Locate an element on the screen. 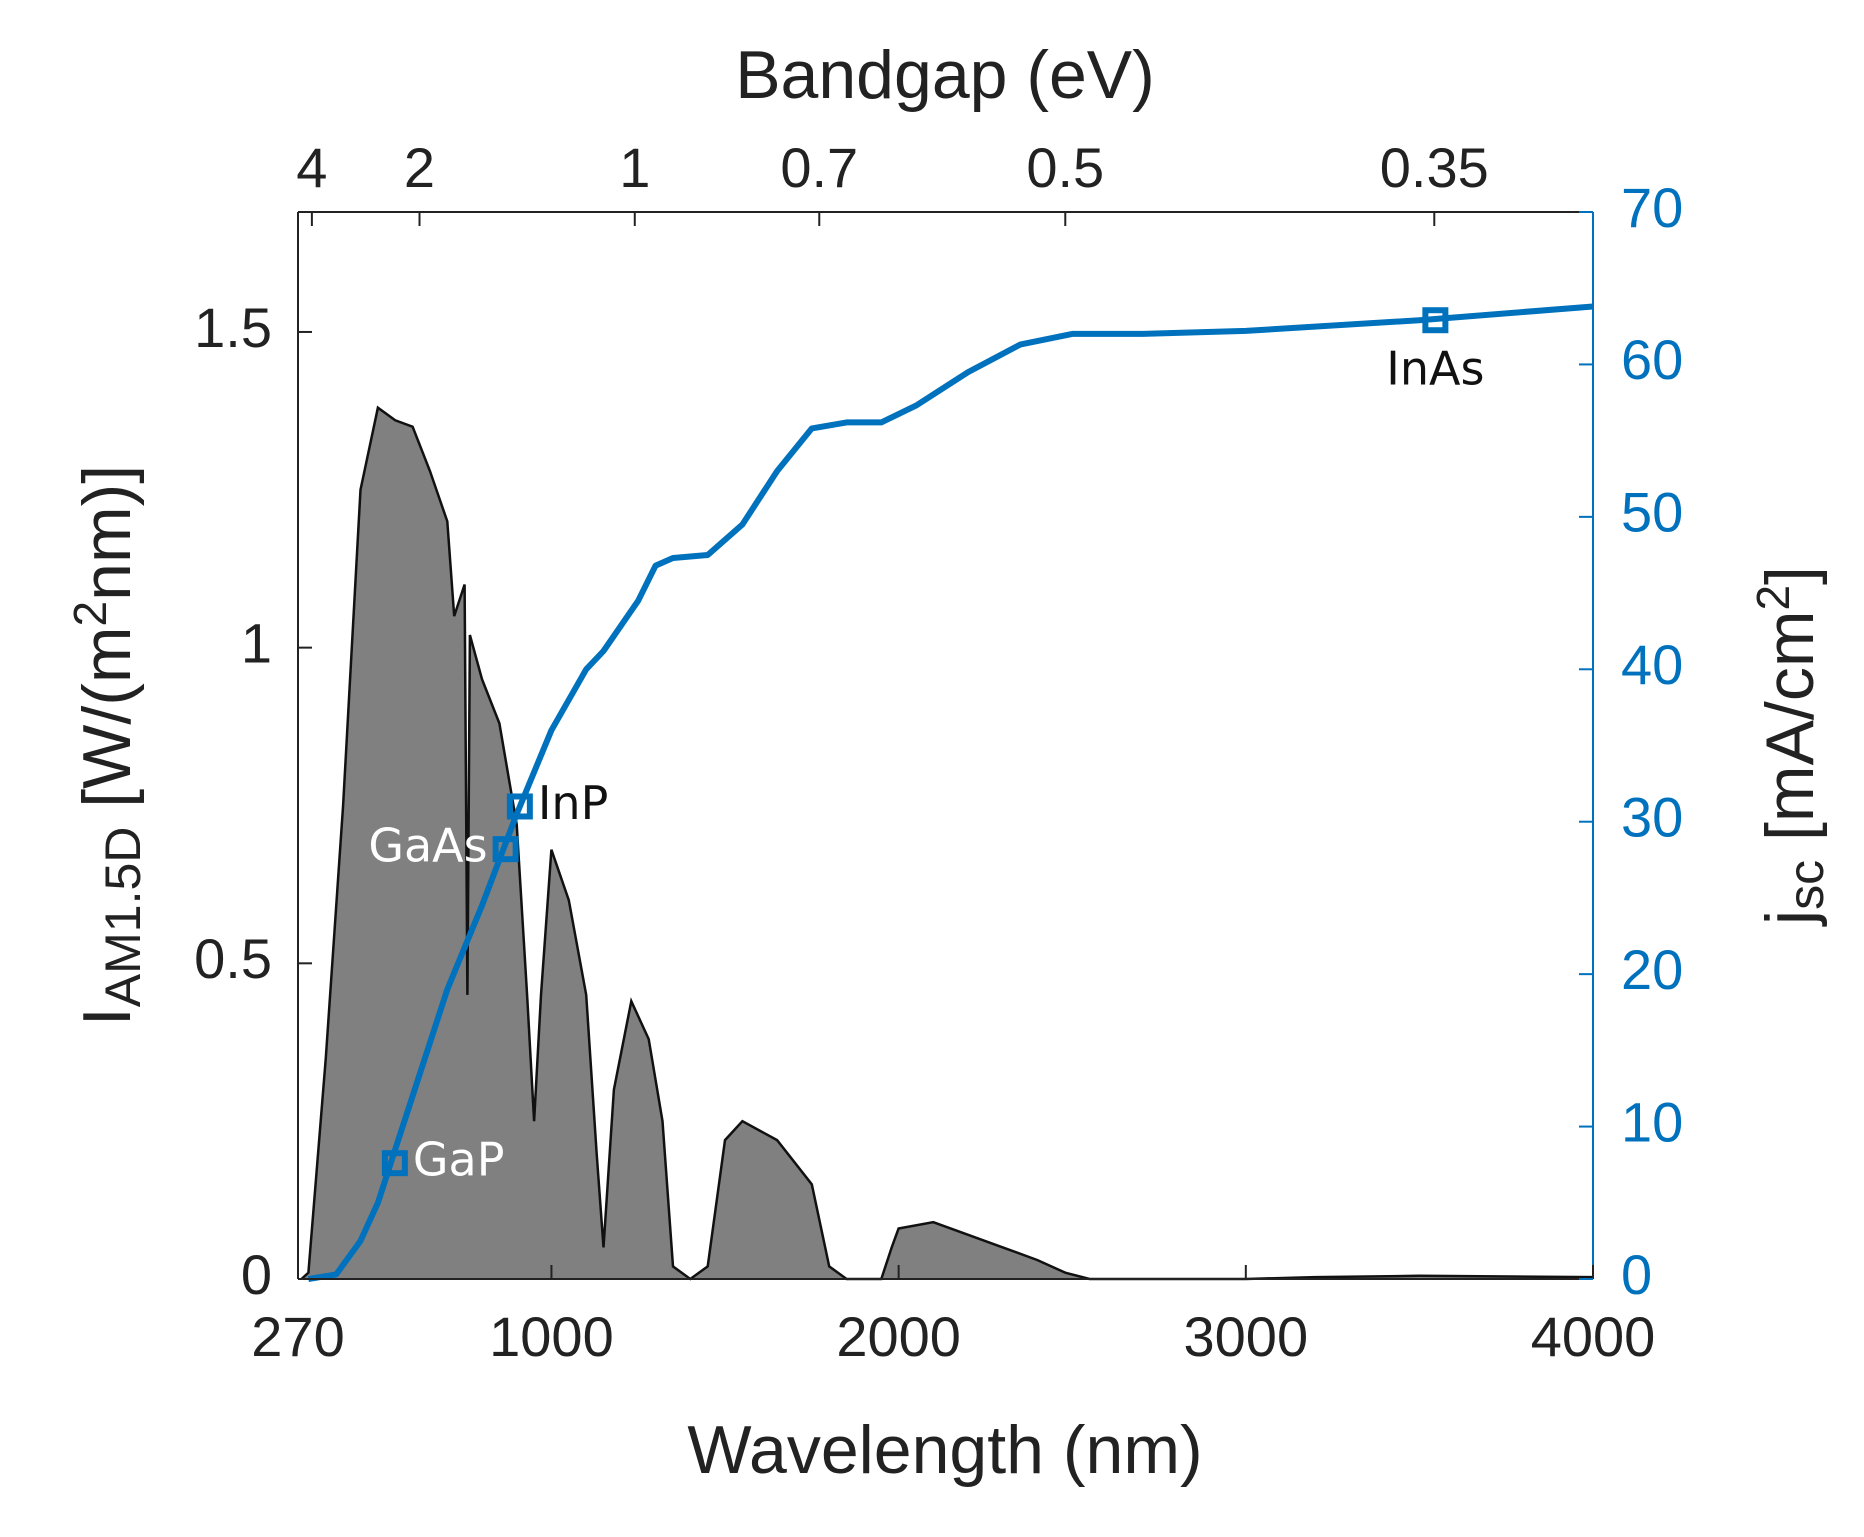 The width and height of the screenshot is (1864, 1537). x-tick-label: 2000 is located at coordinates (898, 1336).